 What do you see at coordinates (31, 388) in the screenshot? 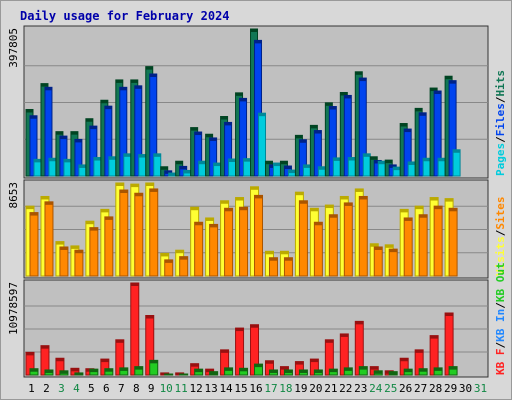
I see `x-tick-label-day-1: 1` at bounding box center [31, 388].